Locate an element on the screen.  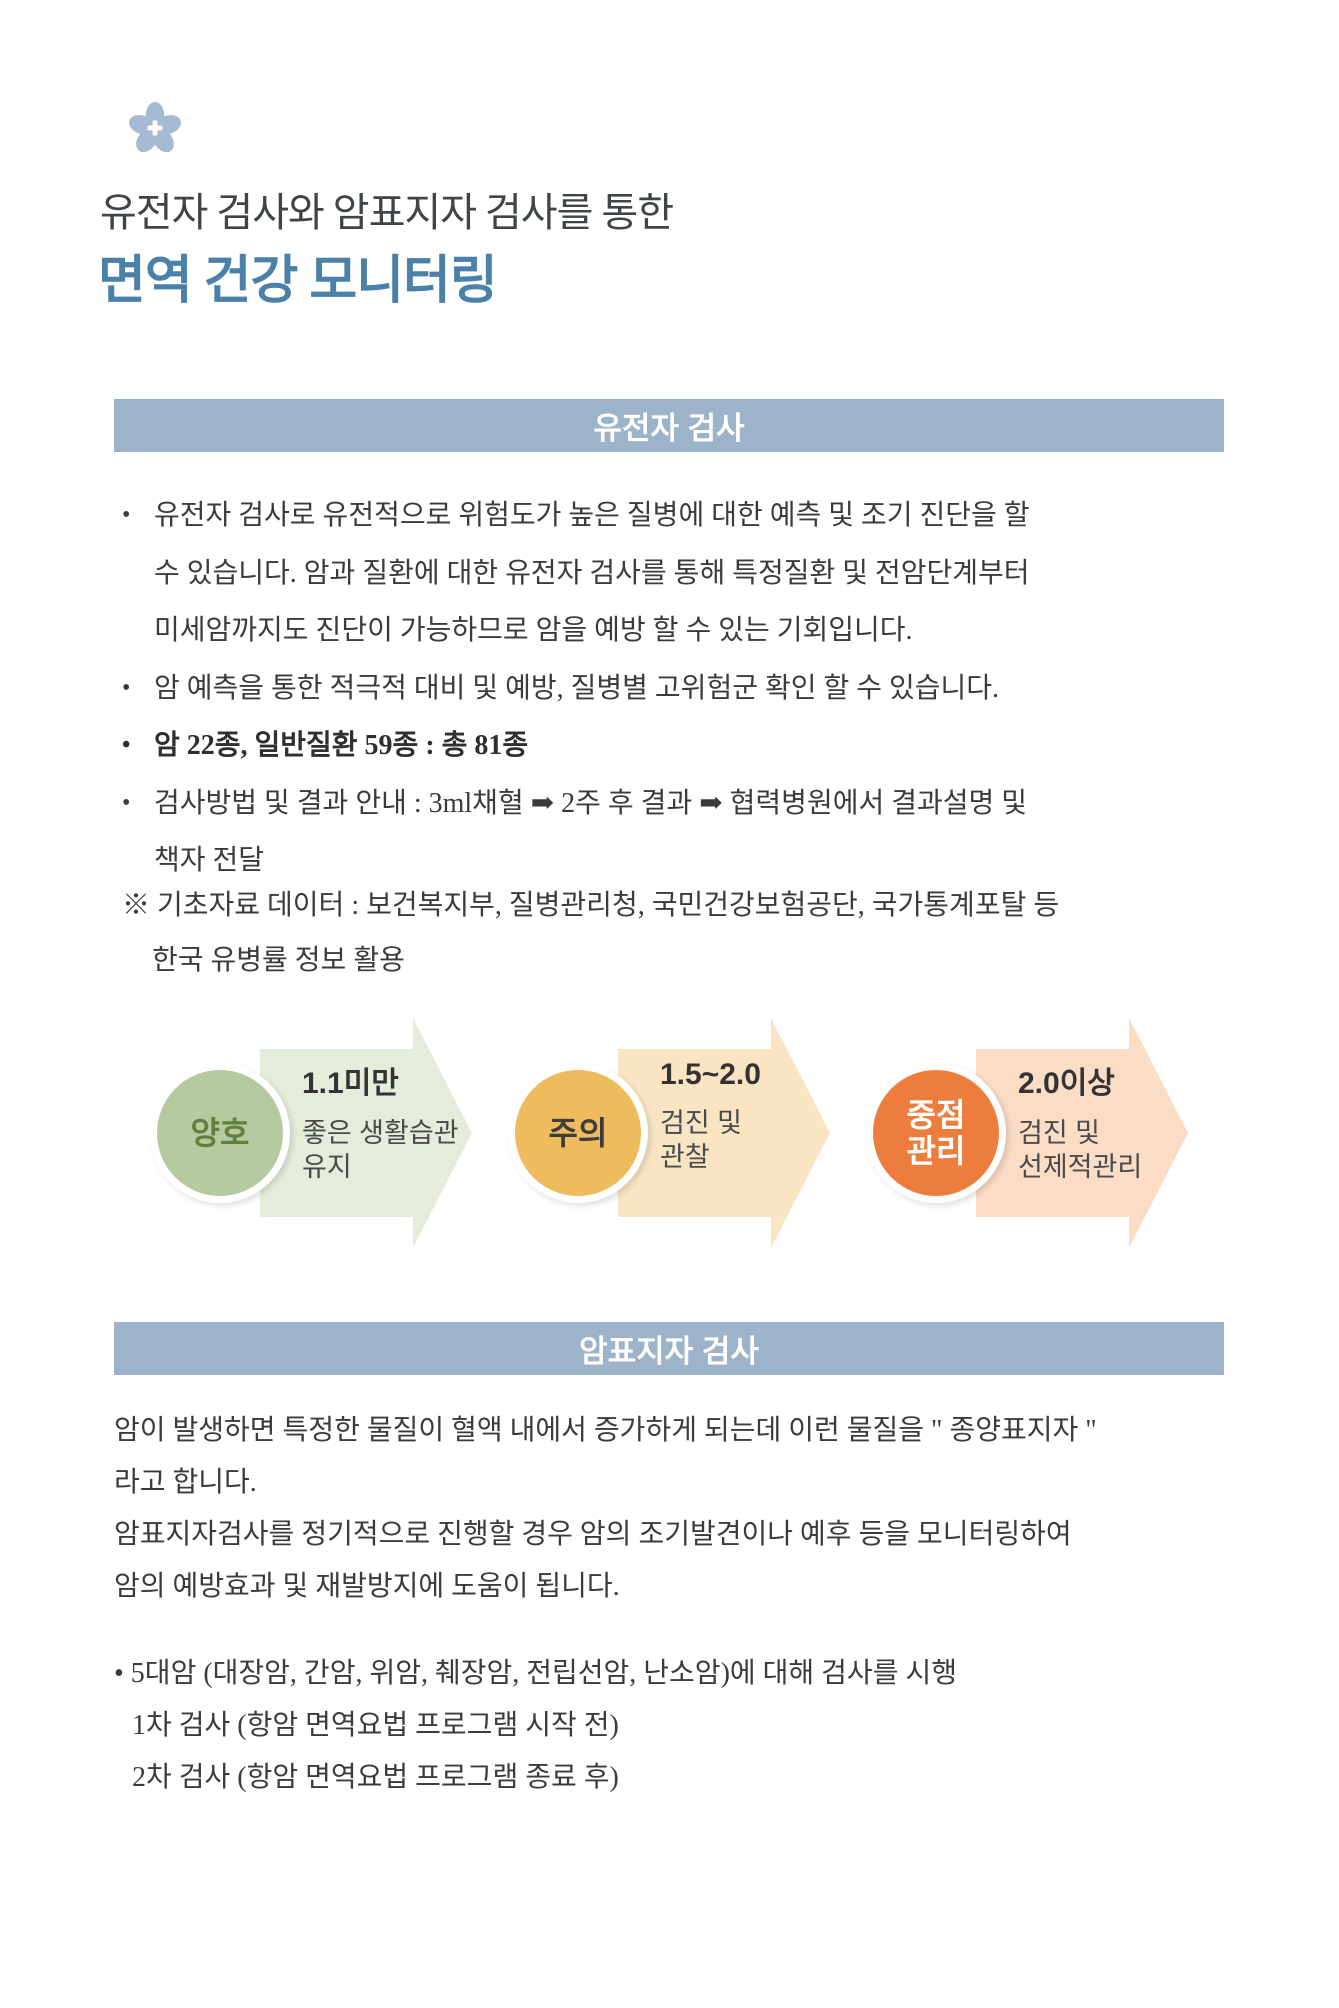
text-line: 미세암까지도 진단이 가능하므로 암을 예방 할 수 있는 기회입니다. is located at coordinates (533, 630).